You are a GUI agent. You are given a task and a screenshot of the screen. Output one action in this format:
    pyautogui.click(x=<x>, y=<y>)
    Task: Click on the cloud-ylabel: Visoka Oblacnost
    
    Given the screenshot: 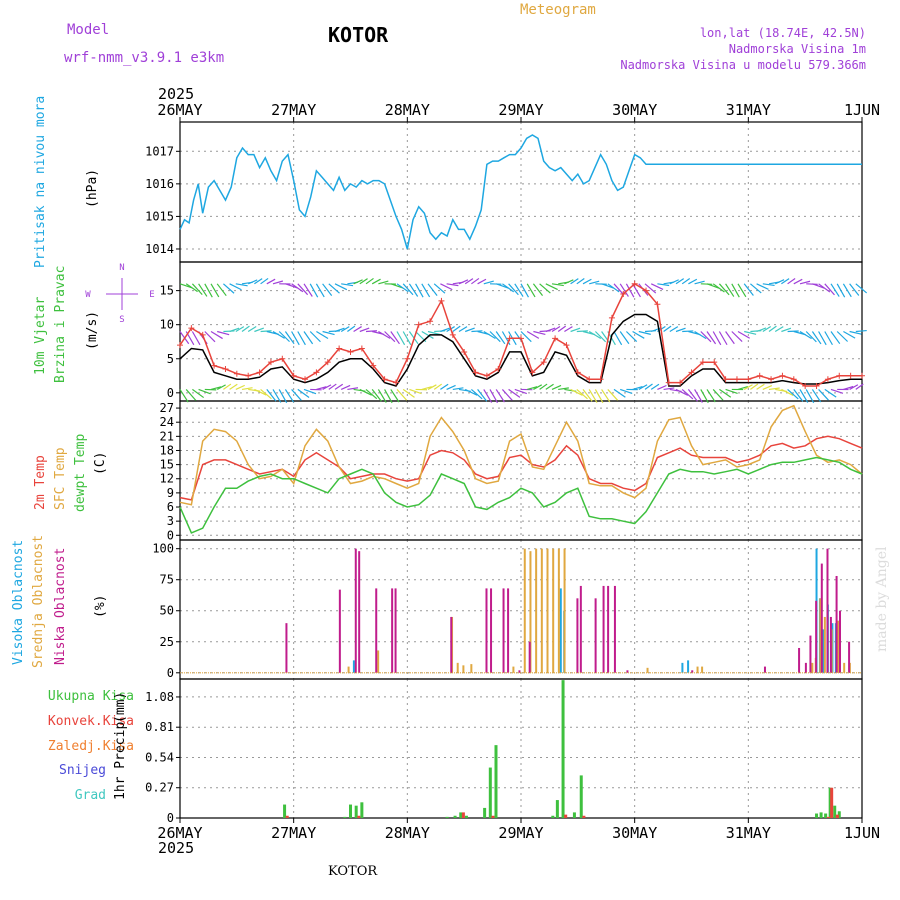 What is the action you would take?
    pyautogui.click(x=18, y=602)
    